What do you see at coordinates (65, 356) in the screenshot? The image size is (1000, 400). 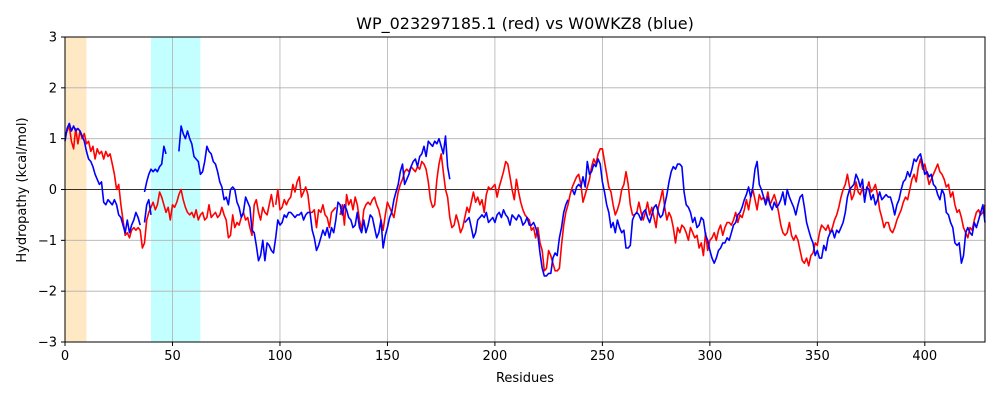 I see `x-tick-label: 0` at bounding box center [65, 356].